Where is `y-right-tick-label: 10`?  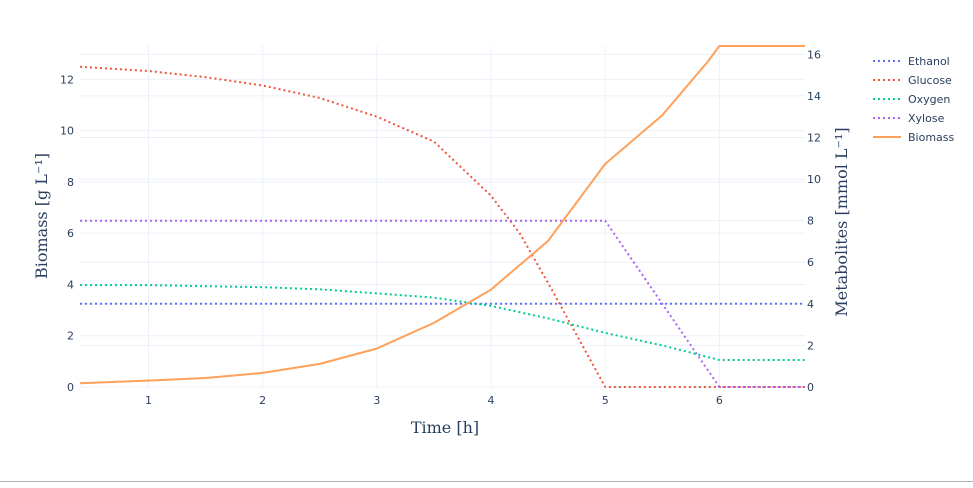 y-right-tick-label: 10 is located at coordinates (814, 179).